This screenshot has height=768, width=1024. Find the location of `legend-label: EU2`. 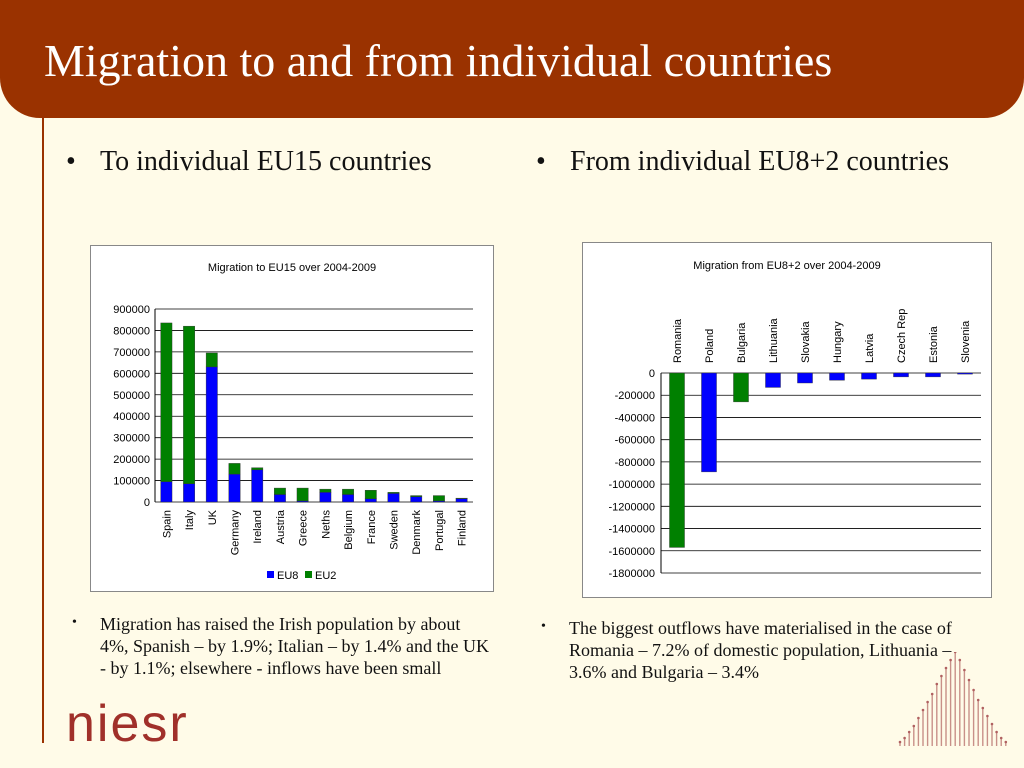

legend-label: EU2 is located at coordinates (325, 576).